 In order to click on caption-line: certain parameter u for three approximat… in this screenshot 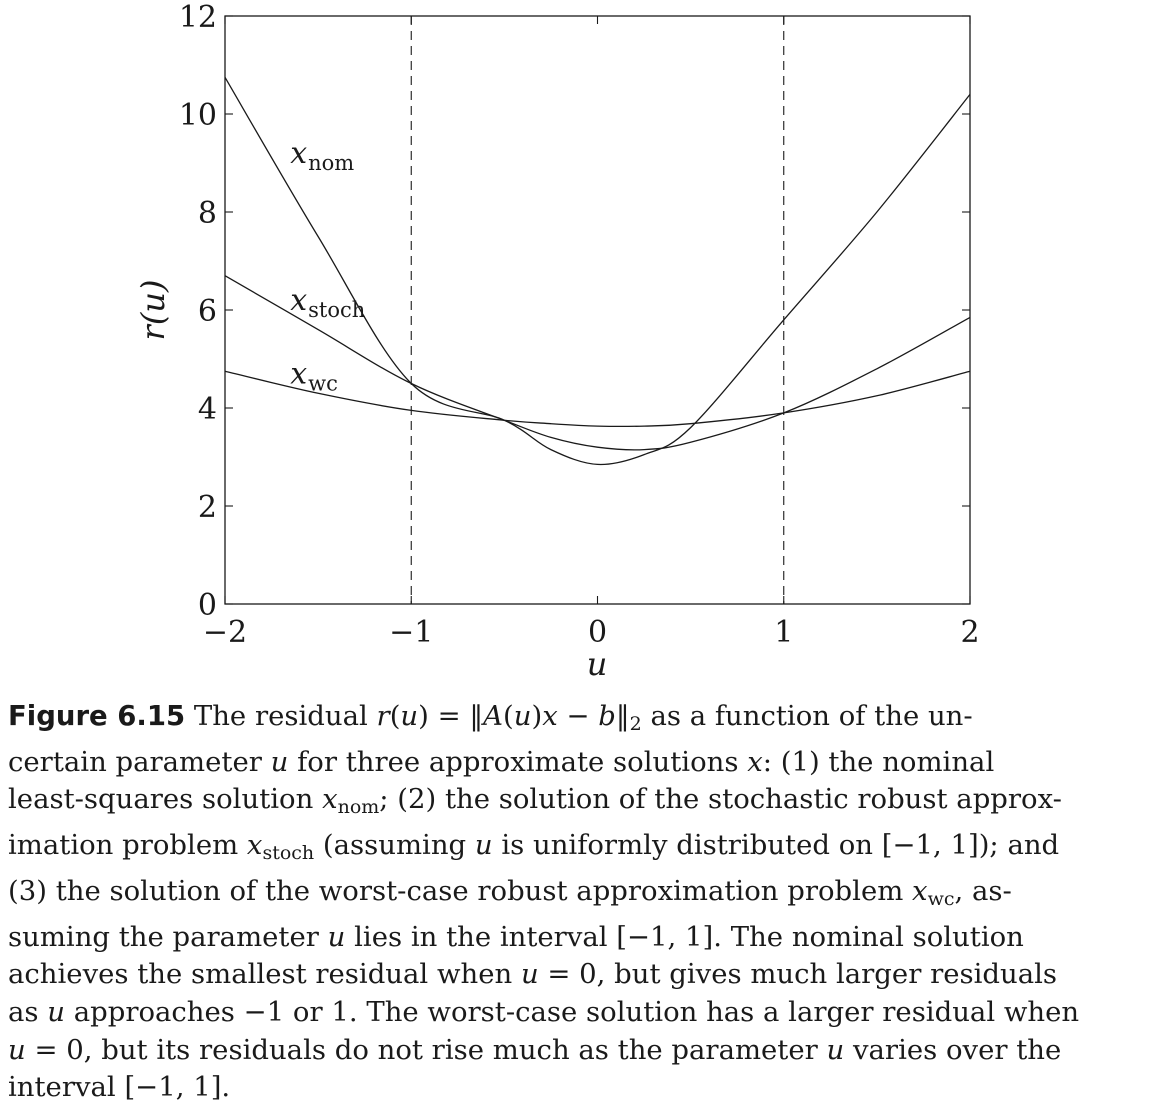, I will do `click(501, 761)`.